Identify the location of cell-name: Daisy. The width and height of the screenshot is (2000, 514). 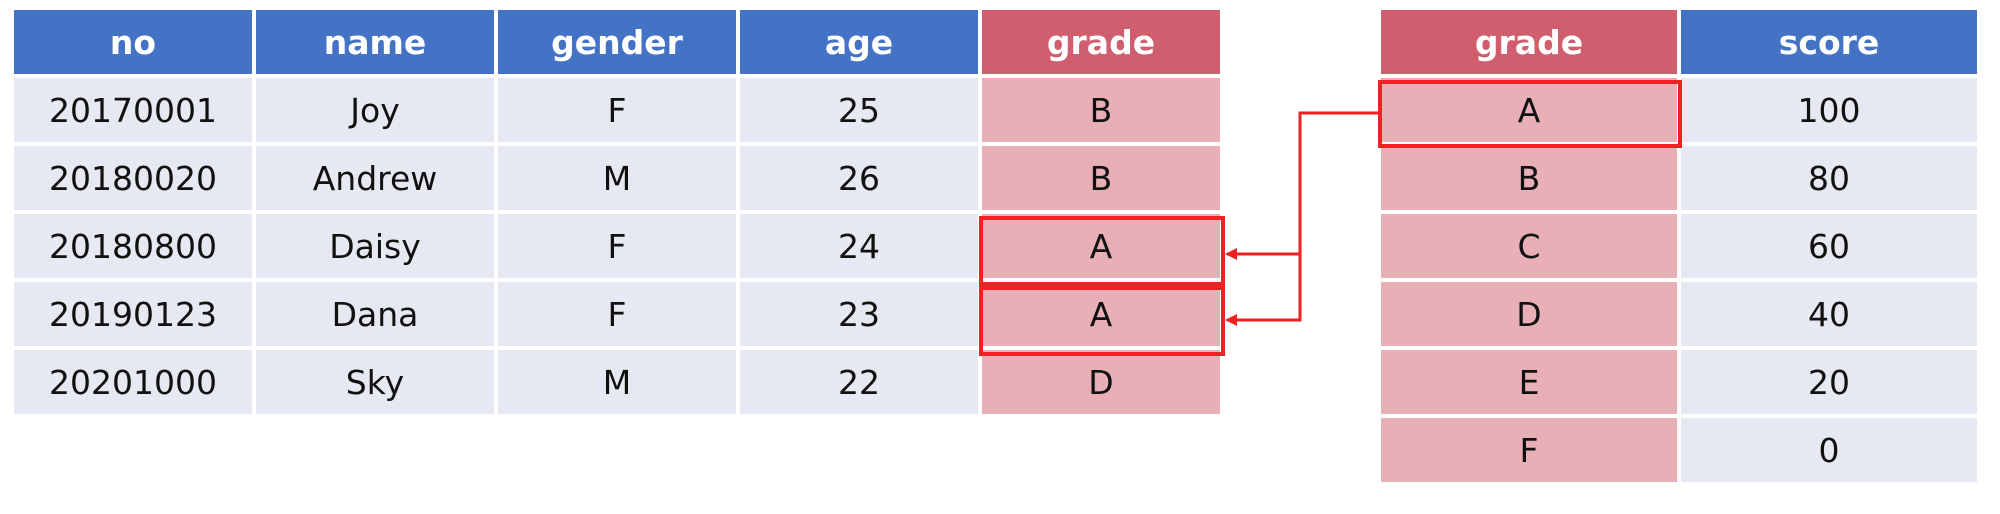
(375, 246).